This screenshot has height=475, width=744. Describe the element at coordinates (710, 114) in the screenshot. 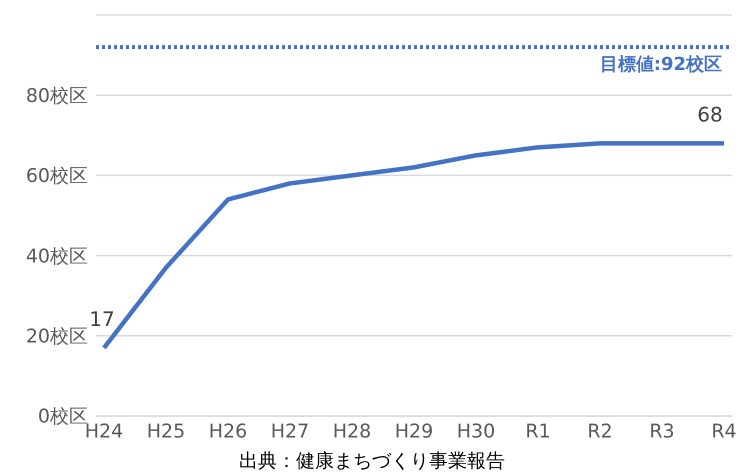

I see `data-label: 68` at that location.